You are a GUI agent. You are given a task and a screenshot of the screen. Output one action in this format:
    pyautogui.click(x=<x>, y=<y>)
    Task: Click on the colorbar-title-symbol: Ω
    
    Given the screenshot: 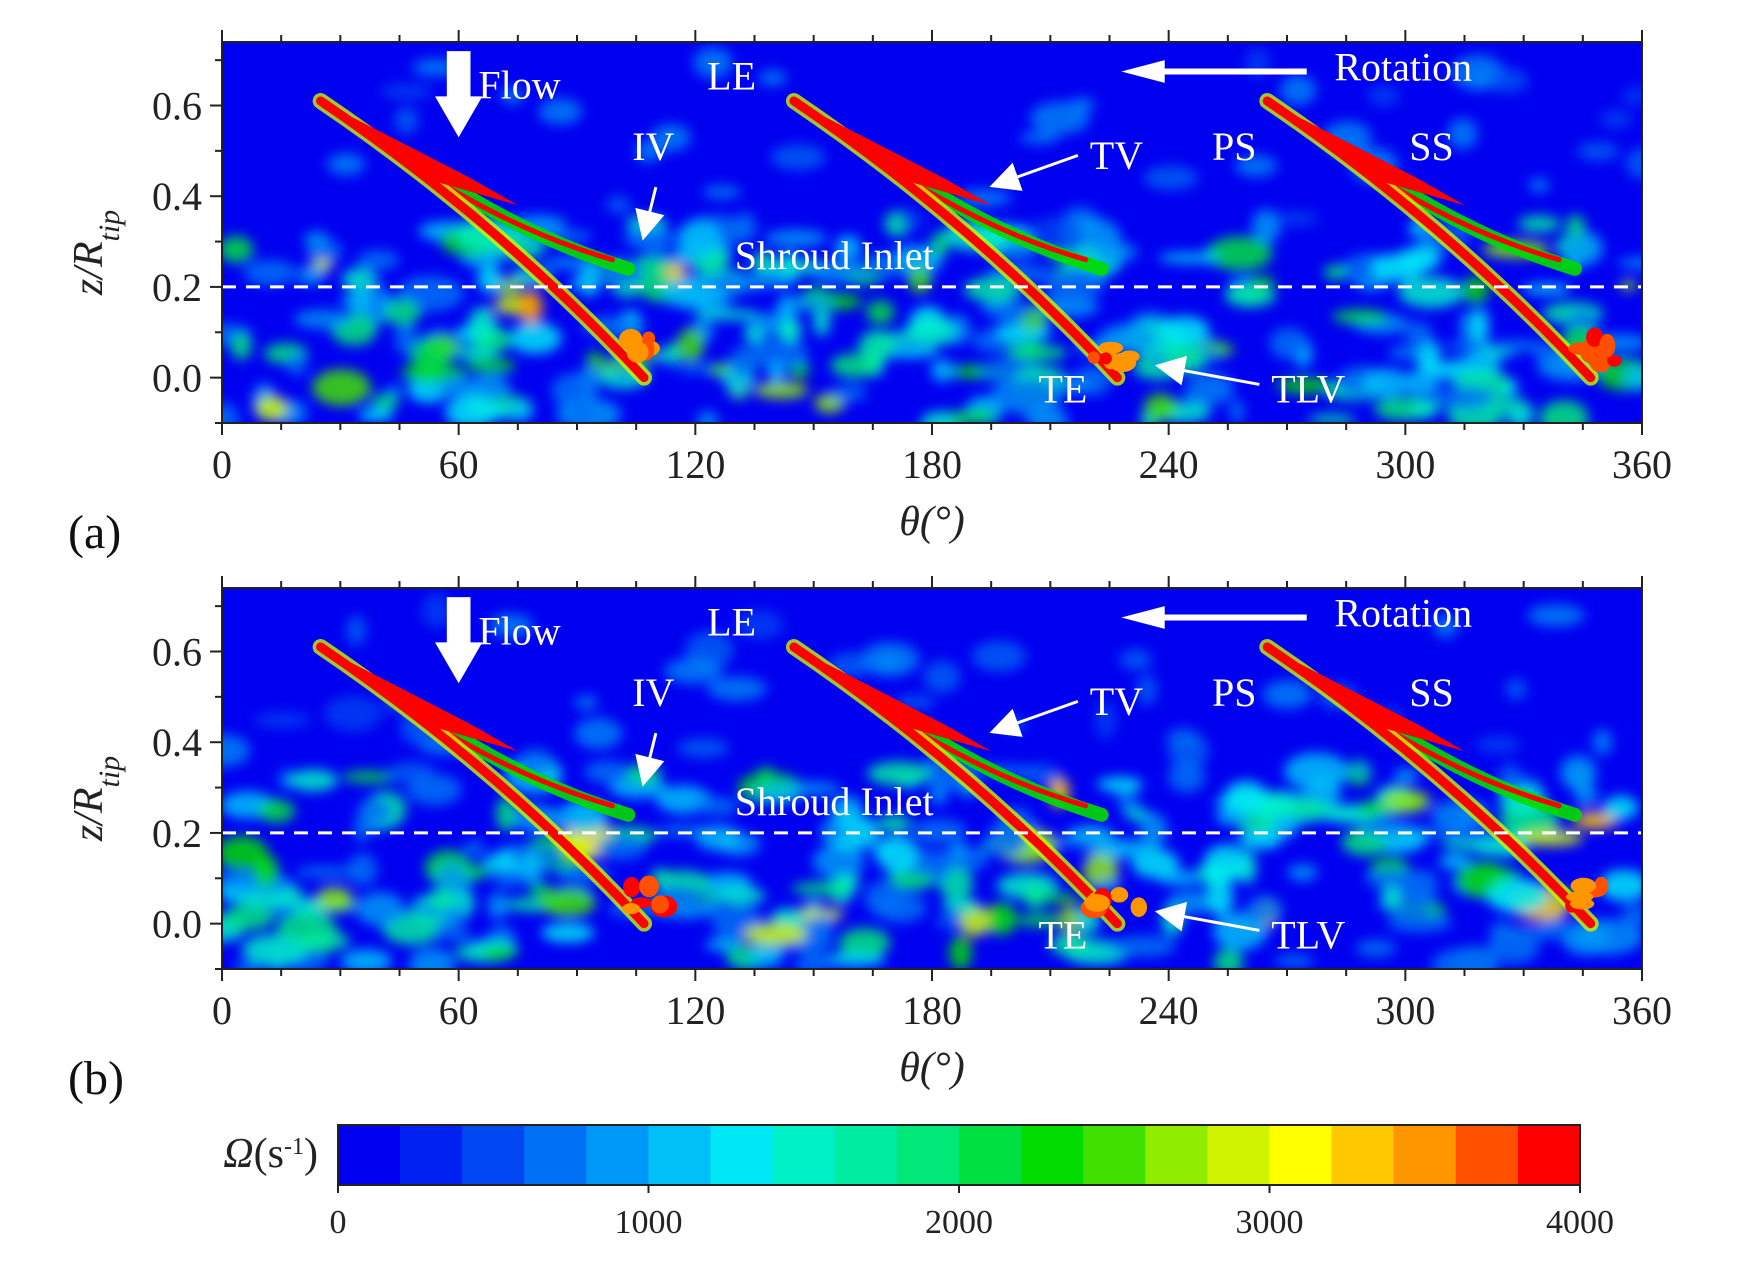 What is the action you would take?
    pyautogui.click(x=238, y=1154)
    